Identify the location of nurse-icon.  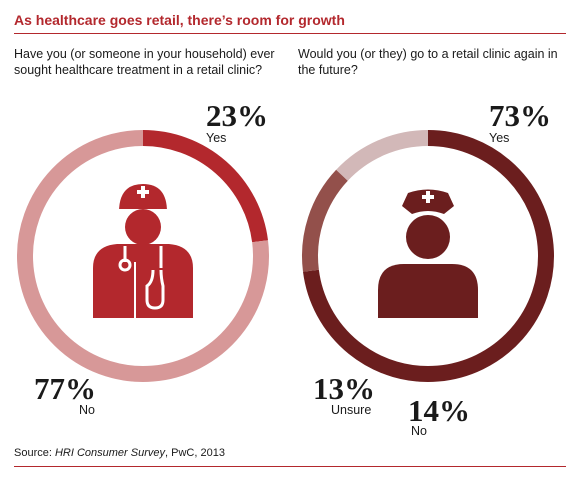
(428, 253).